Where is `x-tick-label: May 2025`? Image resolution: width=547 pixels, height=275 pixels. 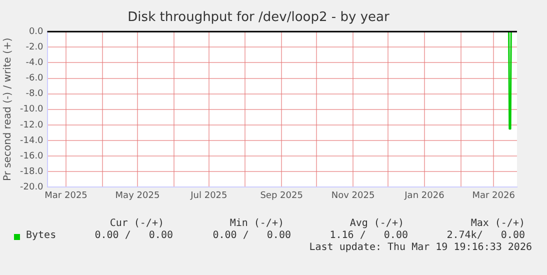 x-tick-label: May 2025 is located at coordinates (137, 195).